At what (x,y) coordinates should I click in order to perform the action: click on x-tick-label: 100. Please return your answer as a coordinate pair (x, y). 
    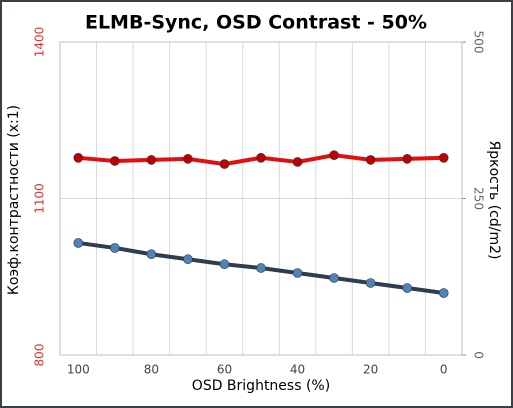
    Looking at the image, I should click on (78, 370).